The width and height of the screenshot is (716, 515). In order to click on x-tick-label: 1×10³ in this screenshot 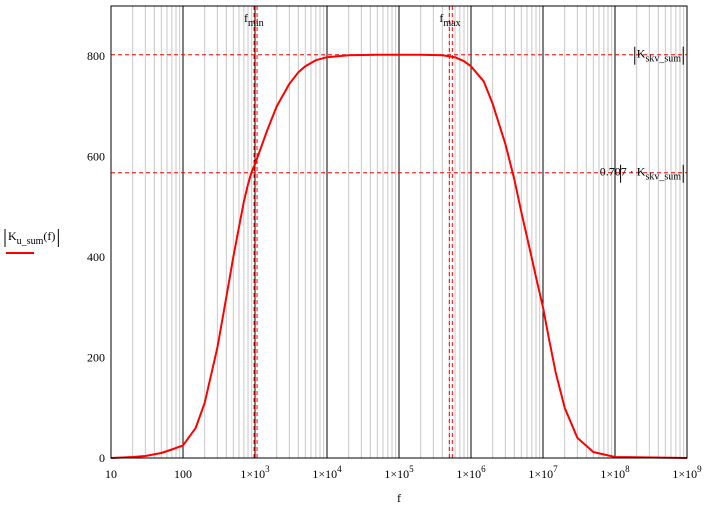, I will do `click(255, 472)`.